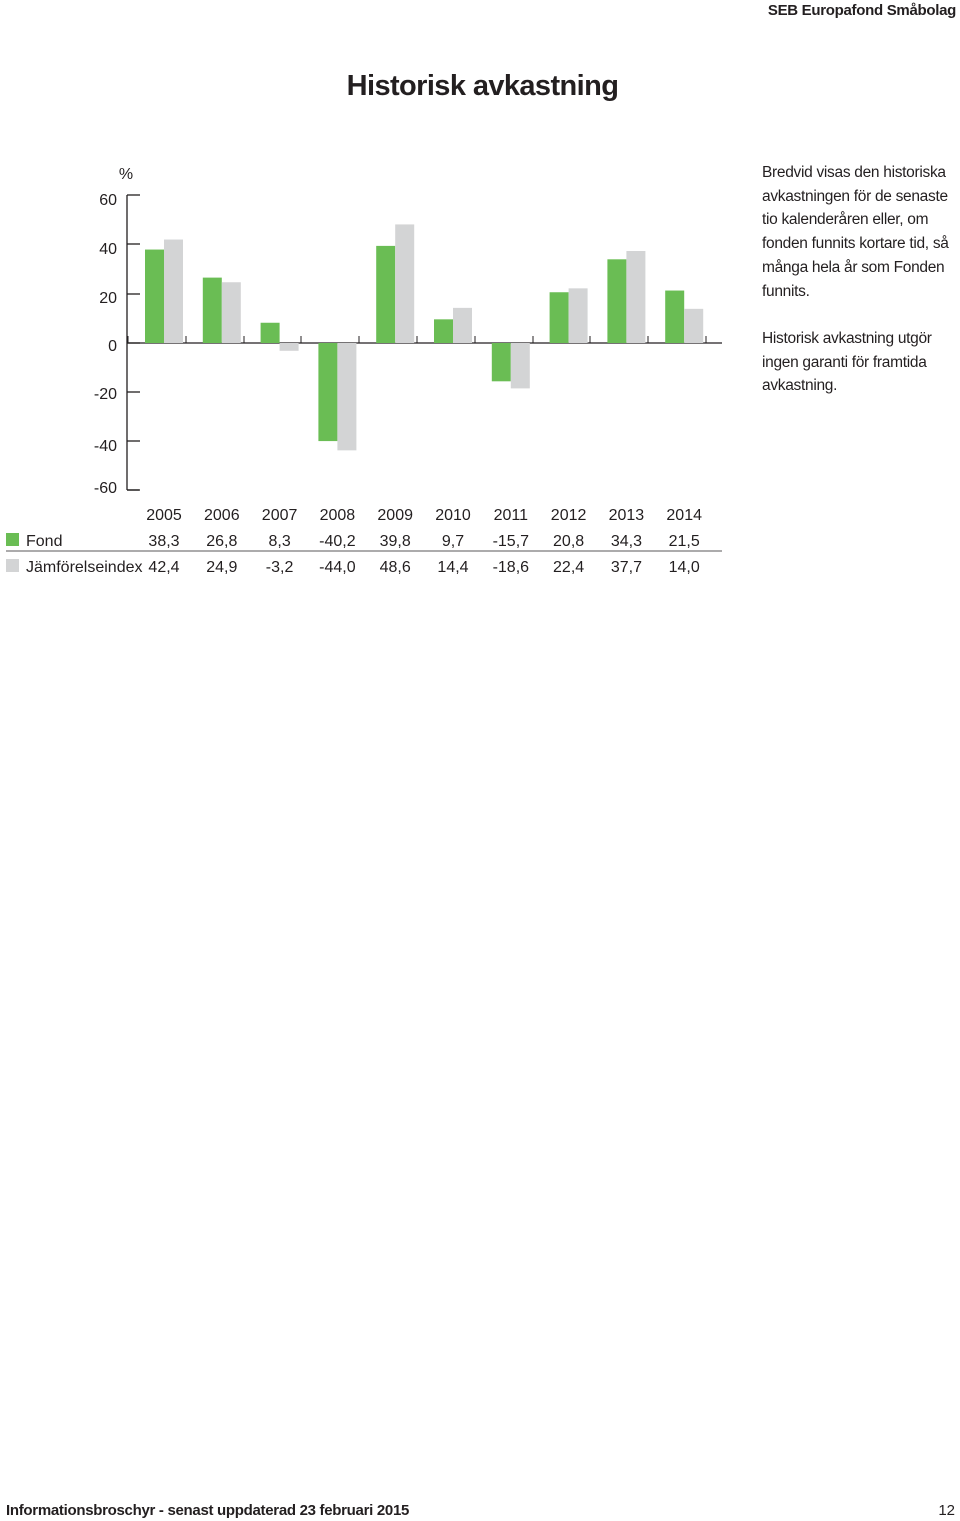 Image resolution: width=960 pixels, height=1521 pixels. What do you see at coordinates (569, 515) in the screenshot?
I see `table-year-header: 2012` at bounding box center [569, 515].